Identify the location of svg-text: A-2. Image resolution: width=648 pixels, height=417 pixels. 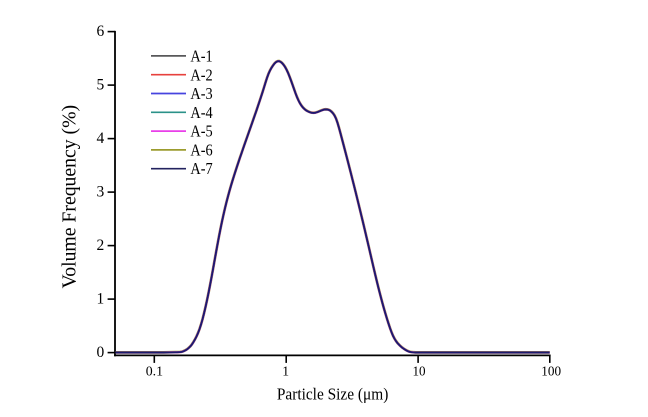
(201, 74).